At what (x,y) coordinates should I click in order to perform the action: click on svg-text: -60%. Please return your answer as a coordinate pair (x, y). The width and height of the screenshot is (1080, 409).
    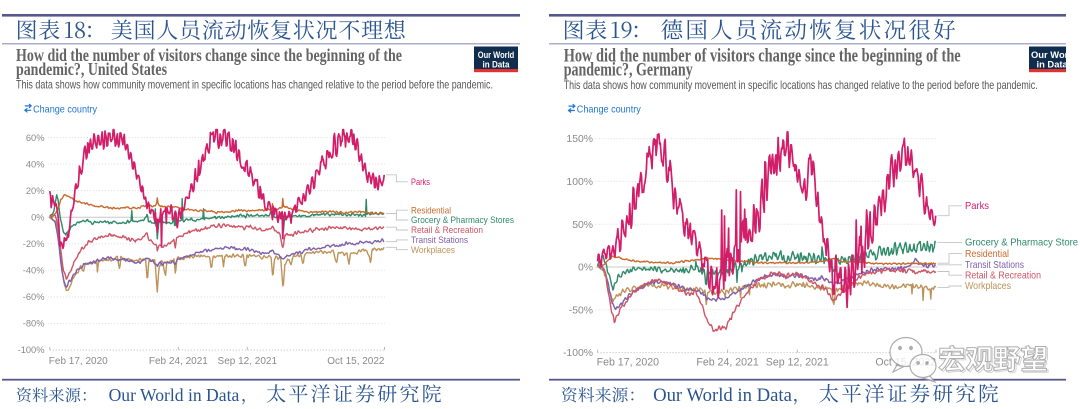
    Looking at the image, I should click on (34, 297).